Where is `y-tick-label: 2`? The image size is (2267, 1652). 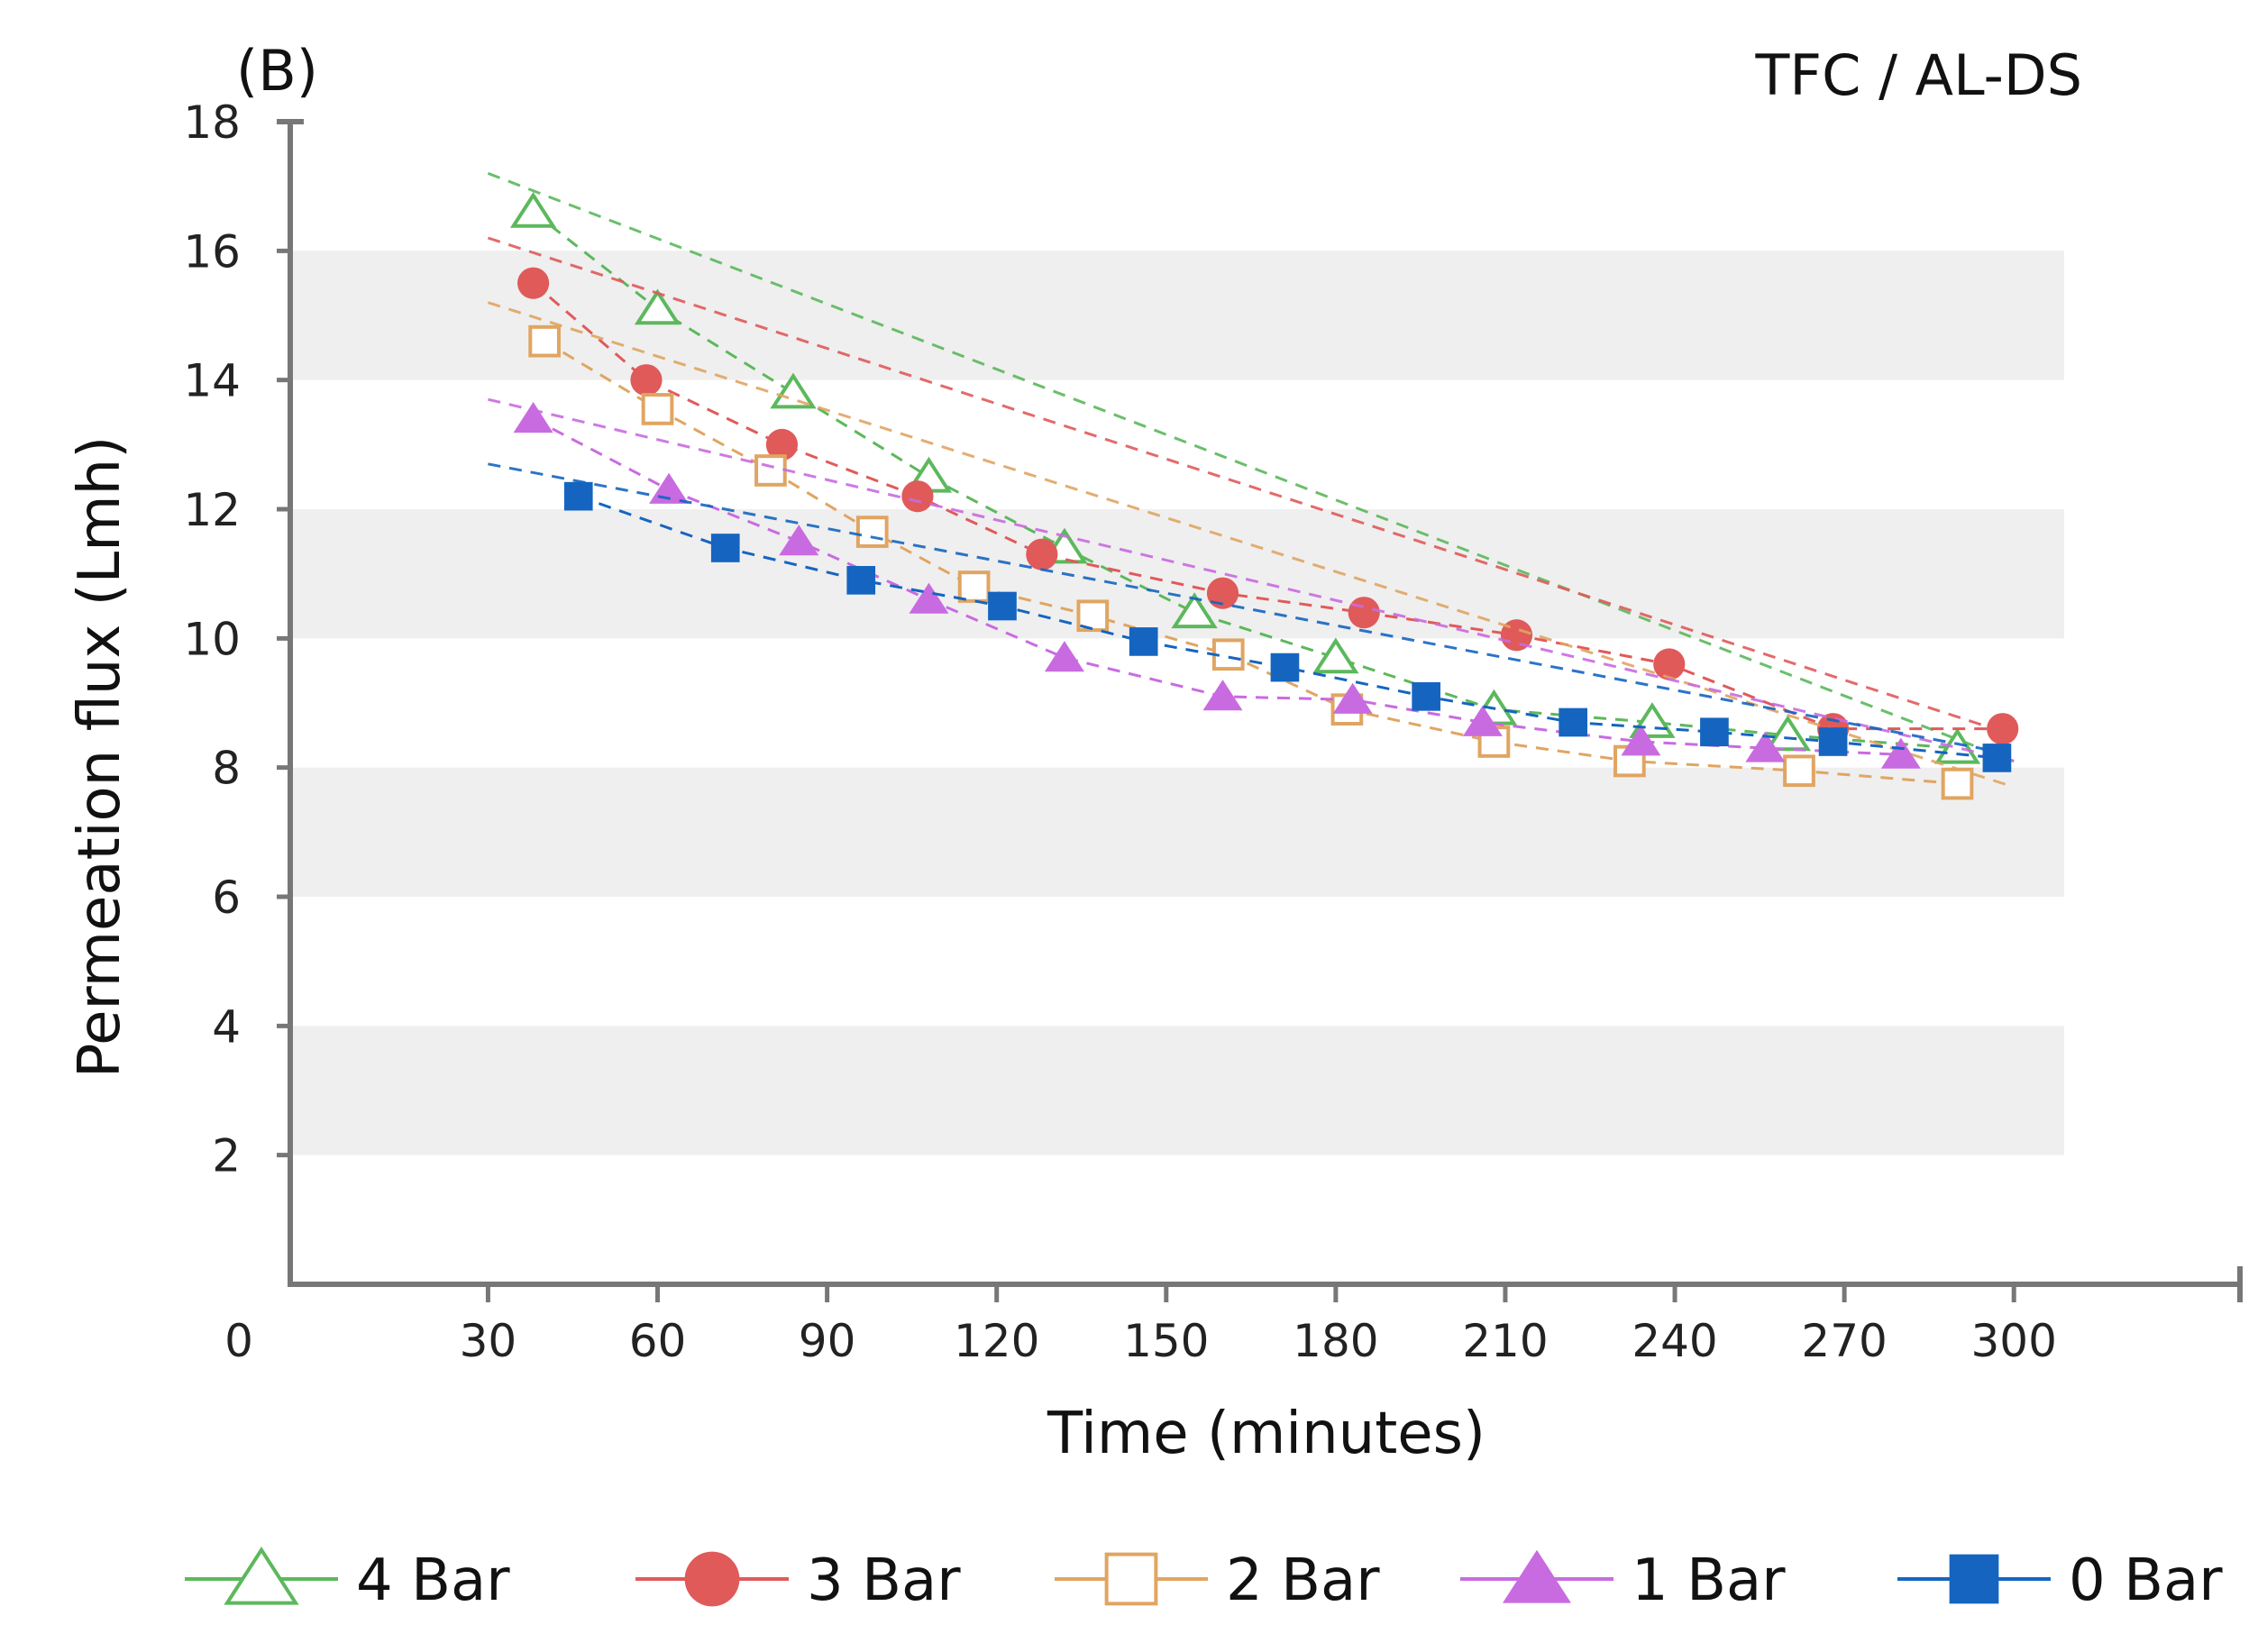 y-tick-label: 2 is located at coordinates (226, 1156).